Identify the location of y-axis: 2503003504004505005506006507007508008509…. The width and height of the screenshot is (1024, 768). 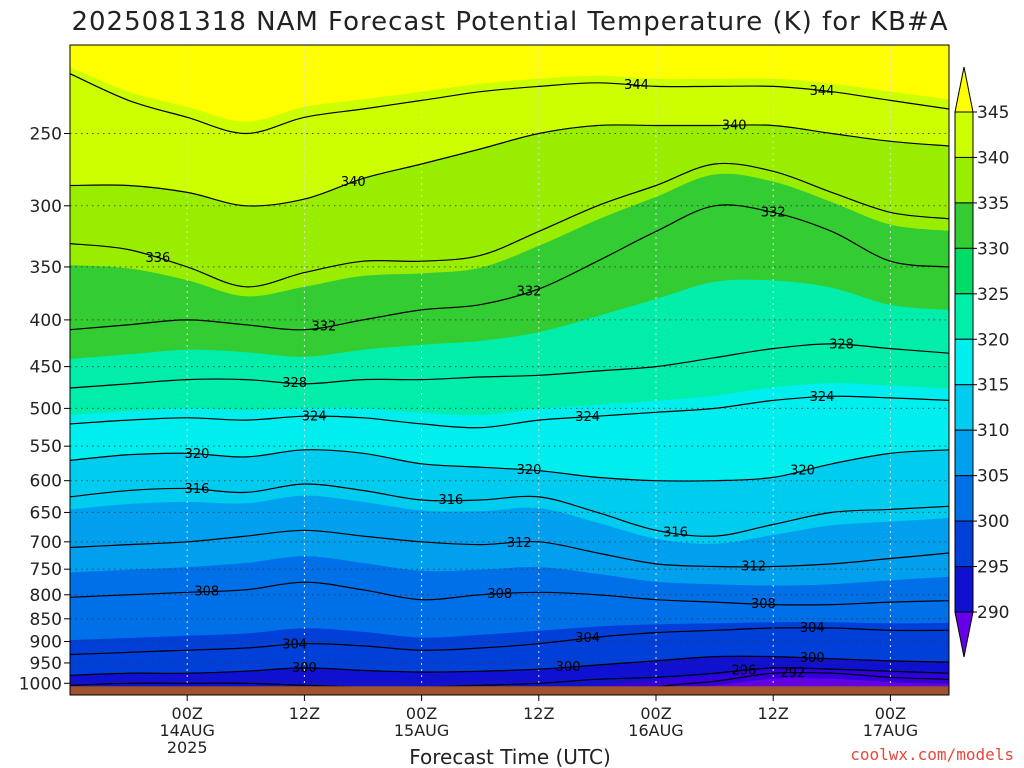
(44, 409).